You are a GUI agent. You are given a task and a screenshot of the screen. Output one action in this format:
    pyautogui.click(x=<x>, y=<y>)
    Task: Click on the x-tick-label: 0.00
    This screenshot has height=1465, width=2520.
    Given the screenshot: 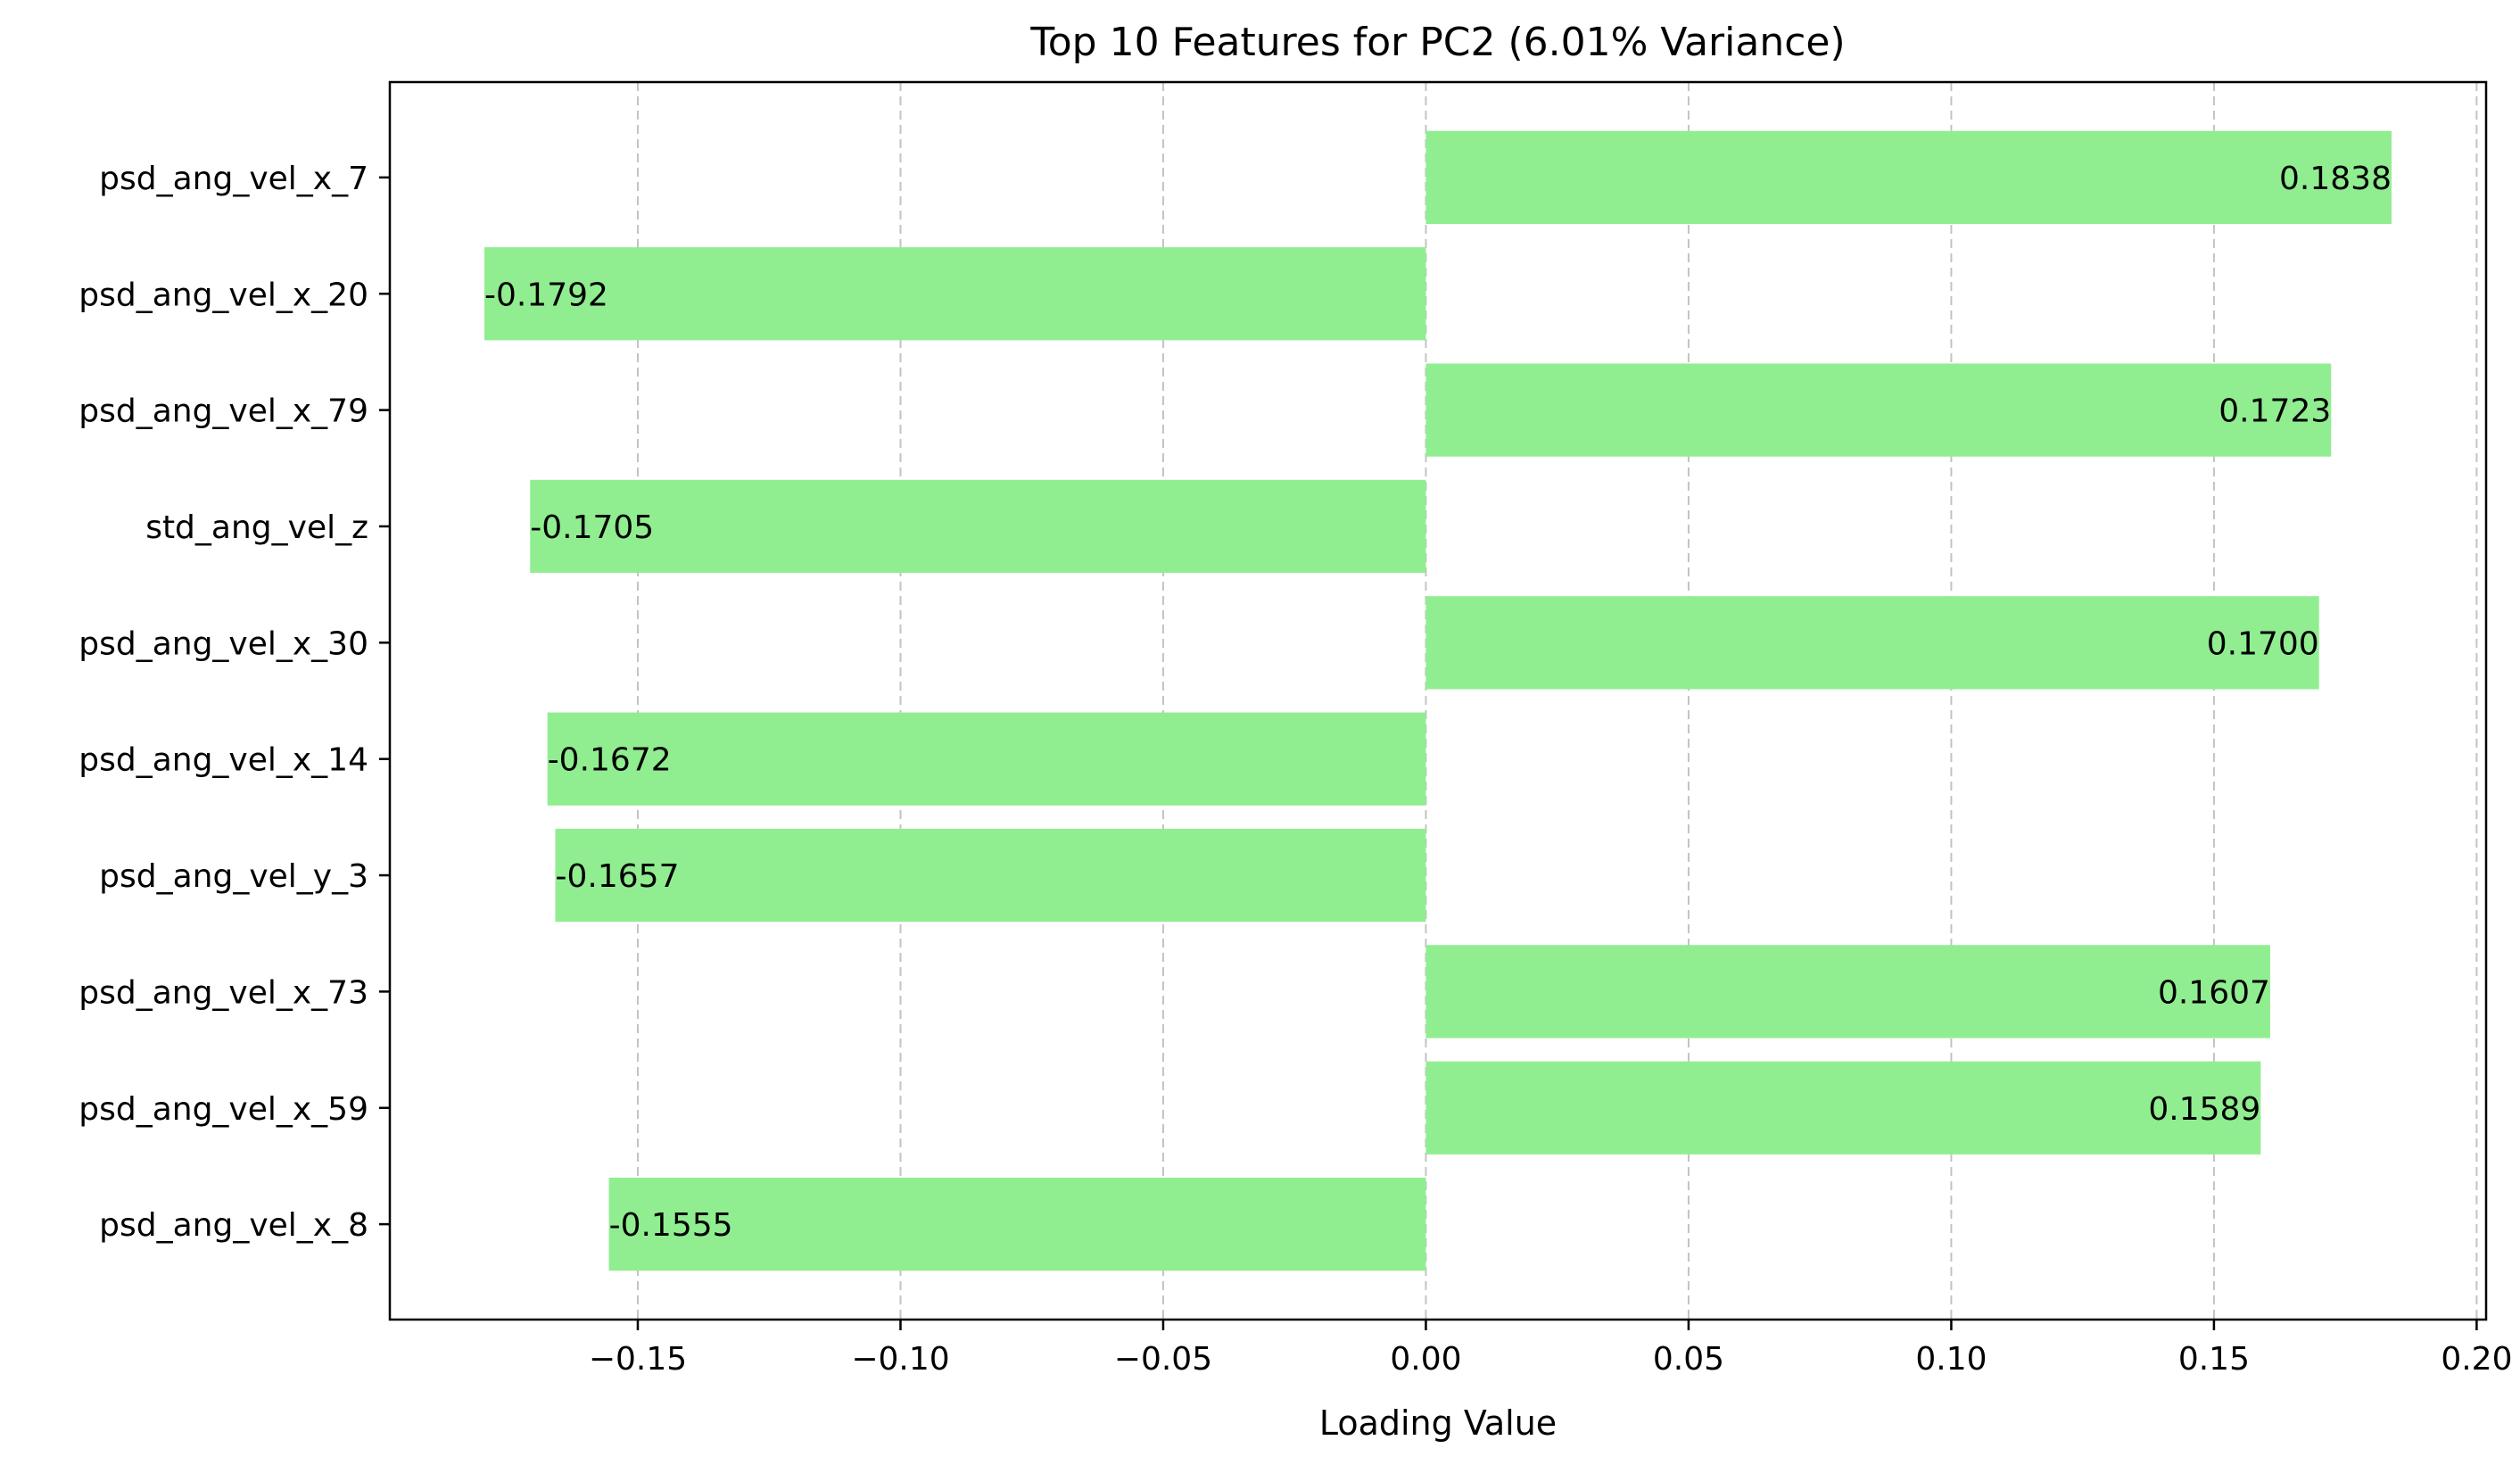 What is the action you would take?
    pyautogui.click(x=1425, y=1359)
    